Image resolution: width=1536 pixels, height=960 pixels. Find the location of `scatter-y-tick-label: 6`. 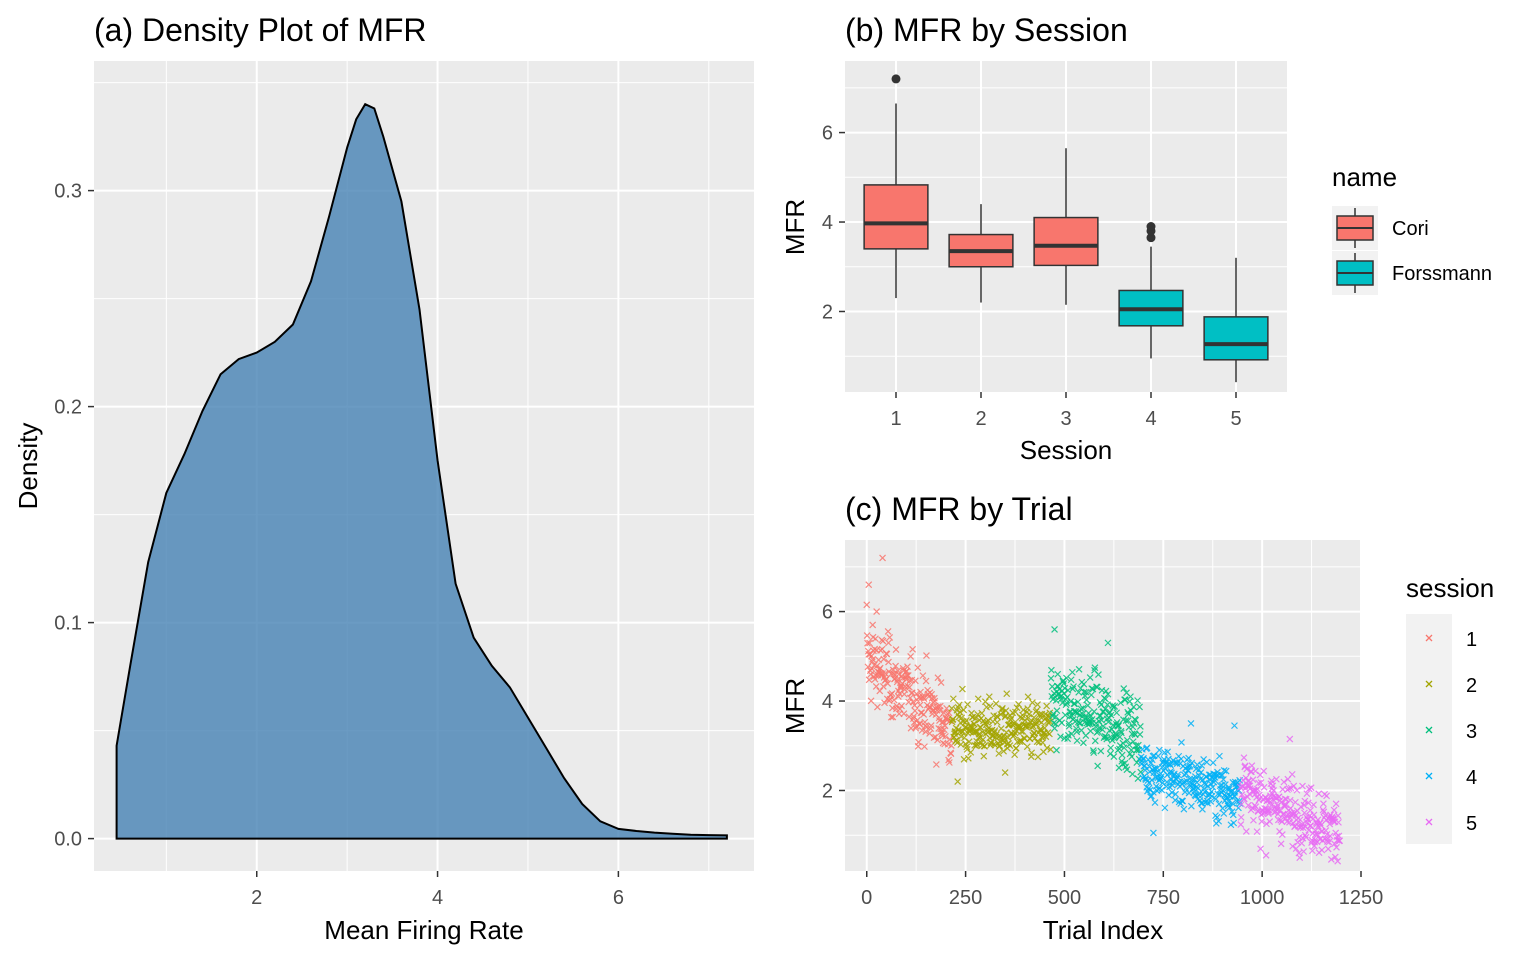

scatter-y-tick-label: 6 is located at coordinates (827, 613).